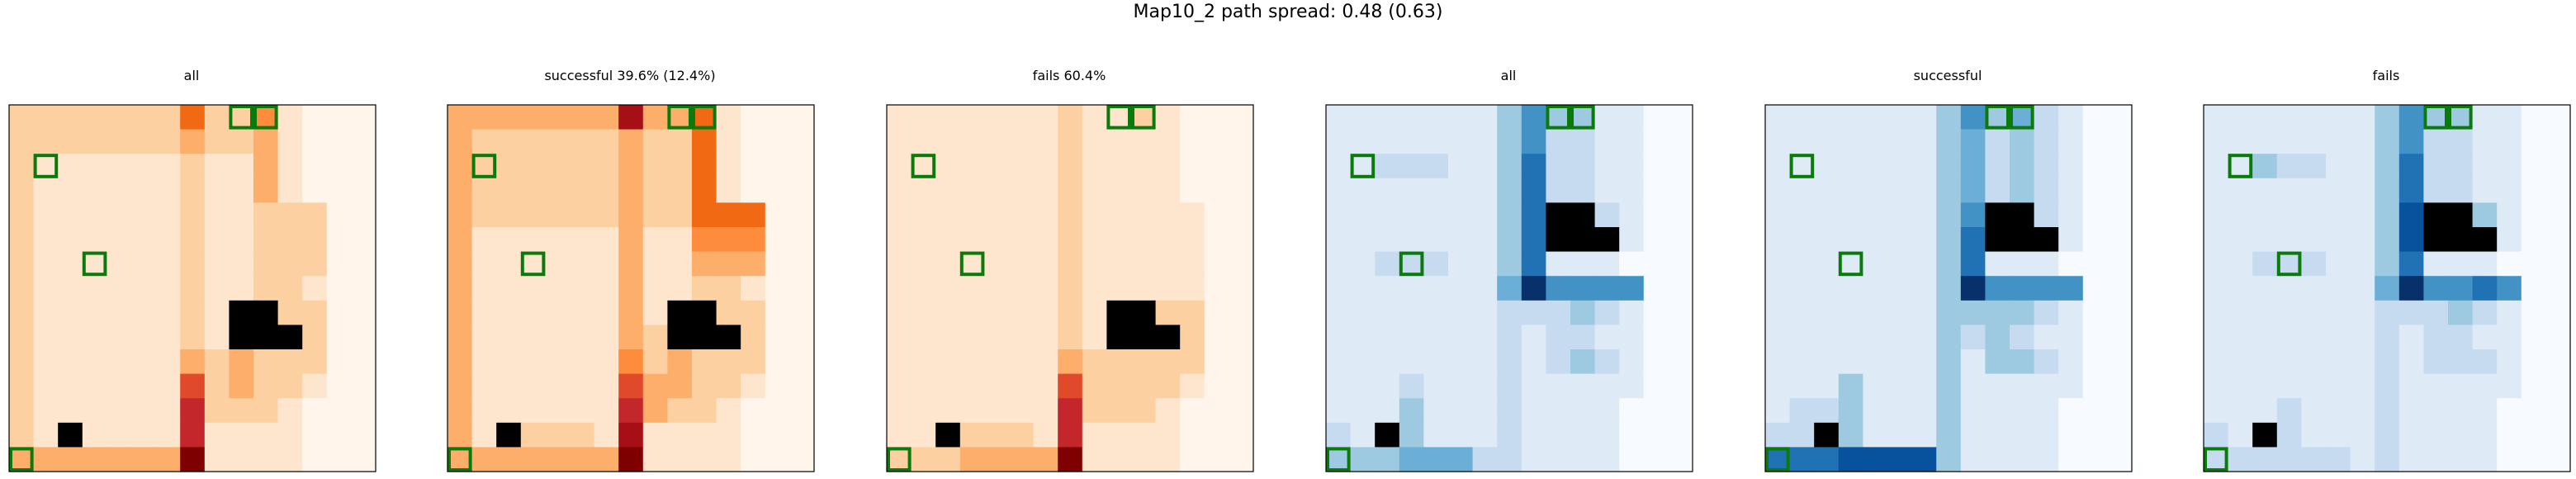  What do you see at coordinates (1509, 288) in the screenshot?
I see `heatmap-plot` at bounding box center [1509, 288].